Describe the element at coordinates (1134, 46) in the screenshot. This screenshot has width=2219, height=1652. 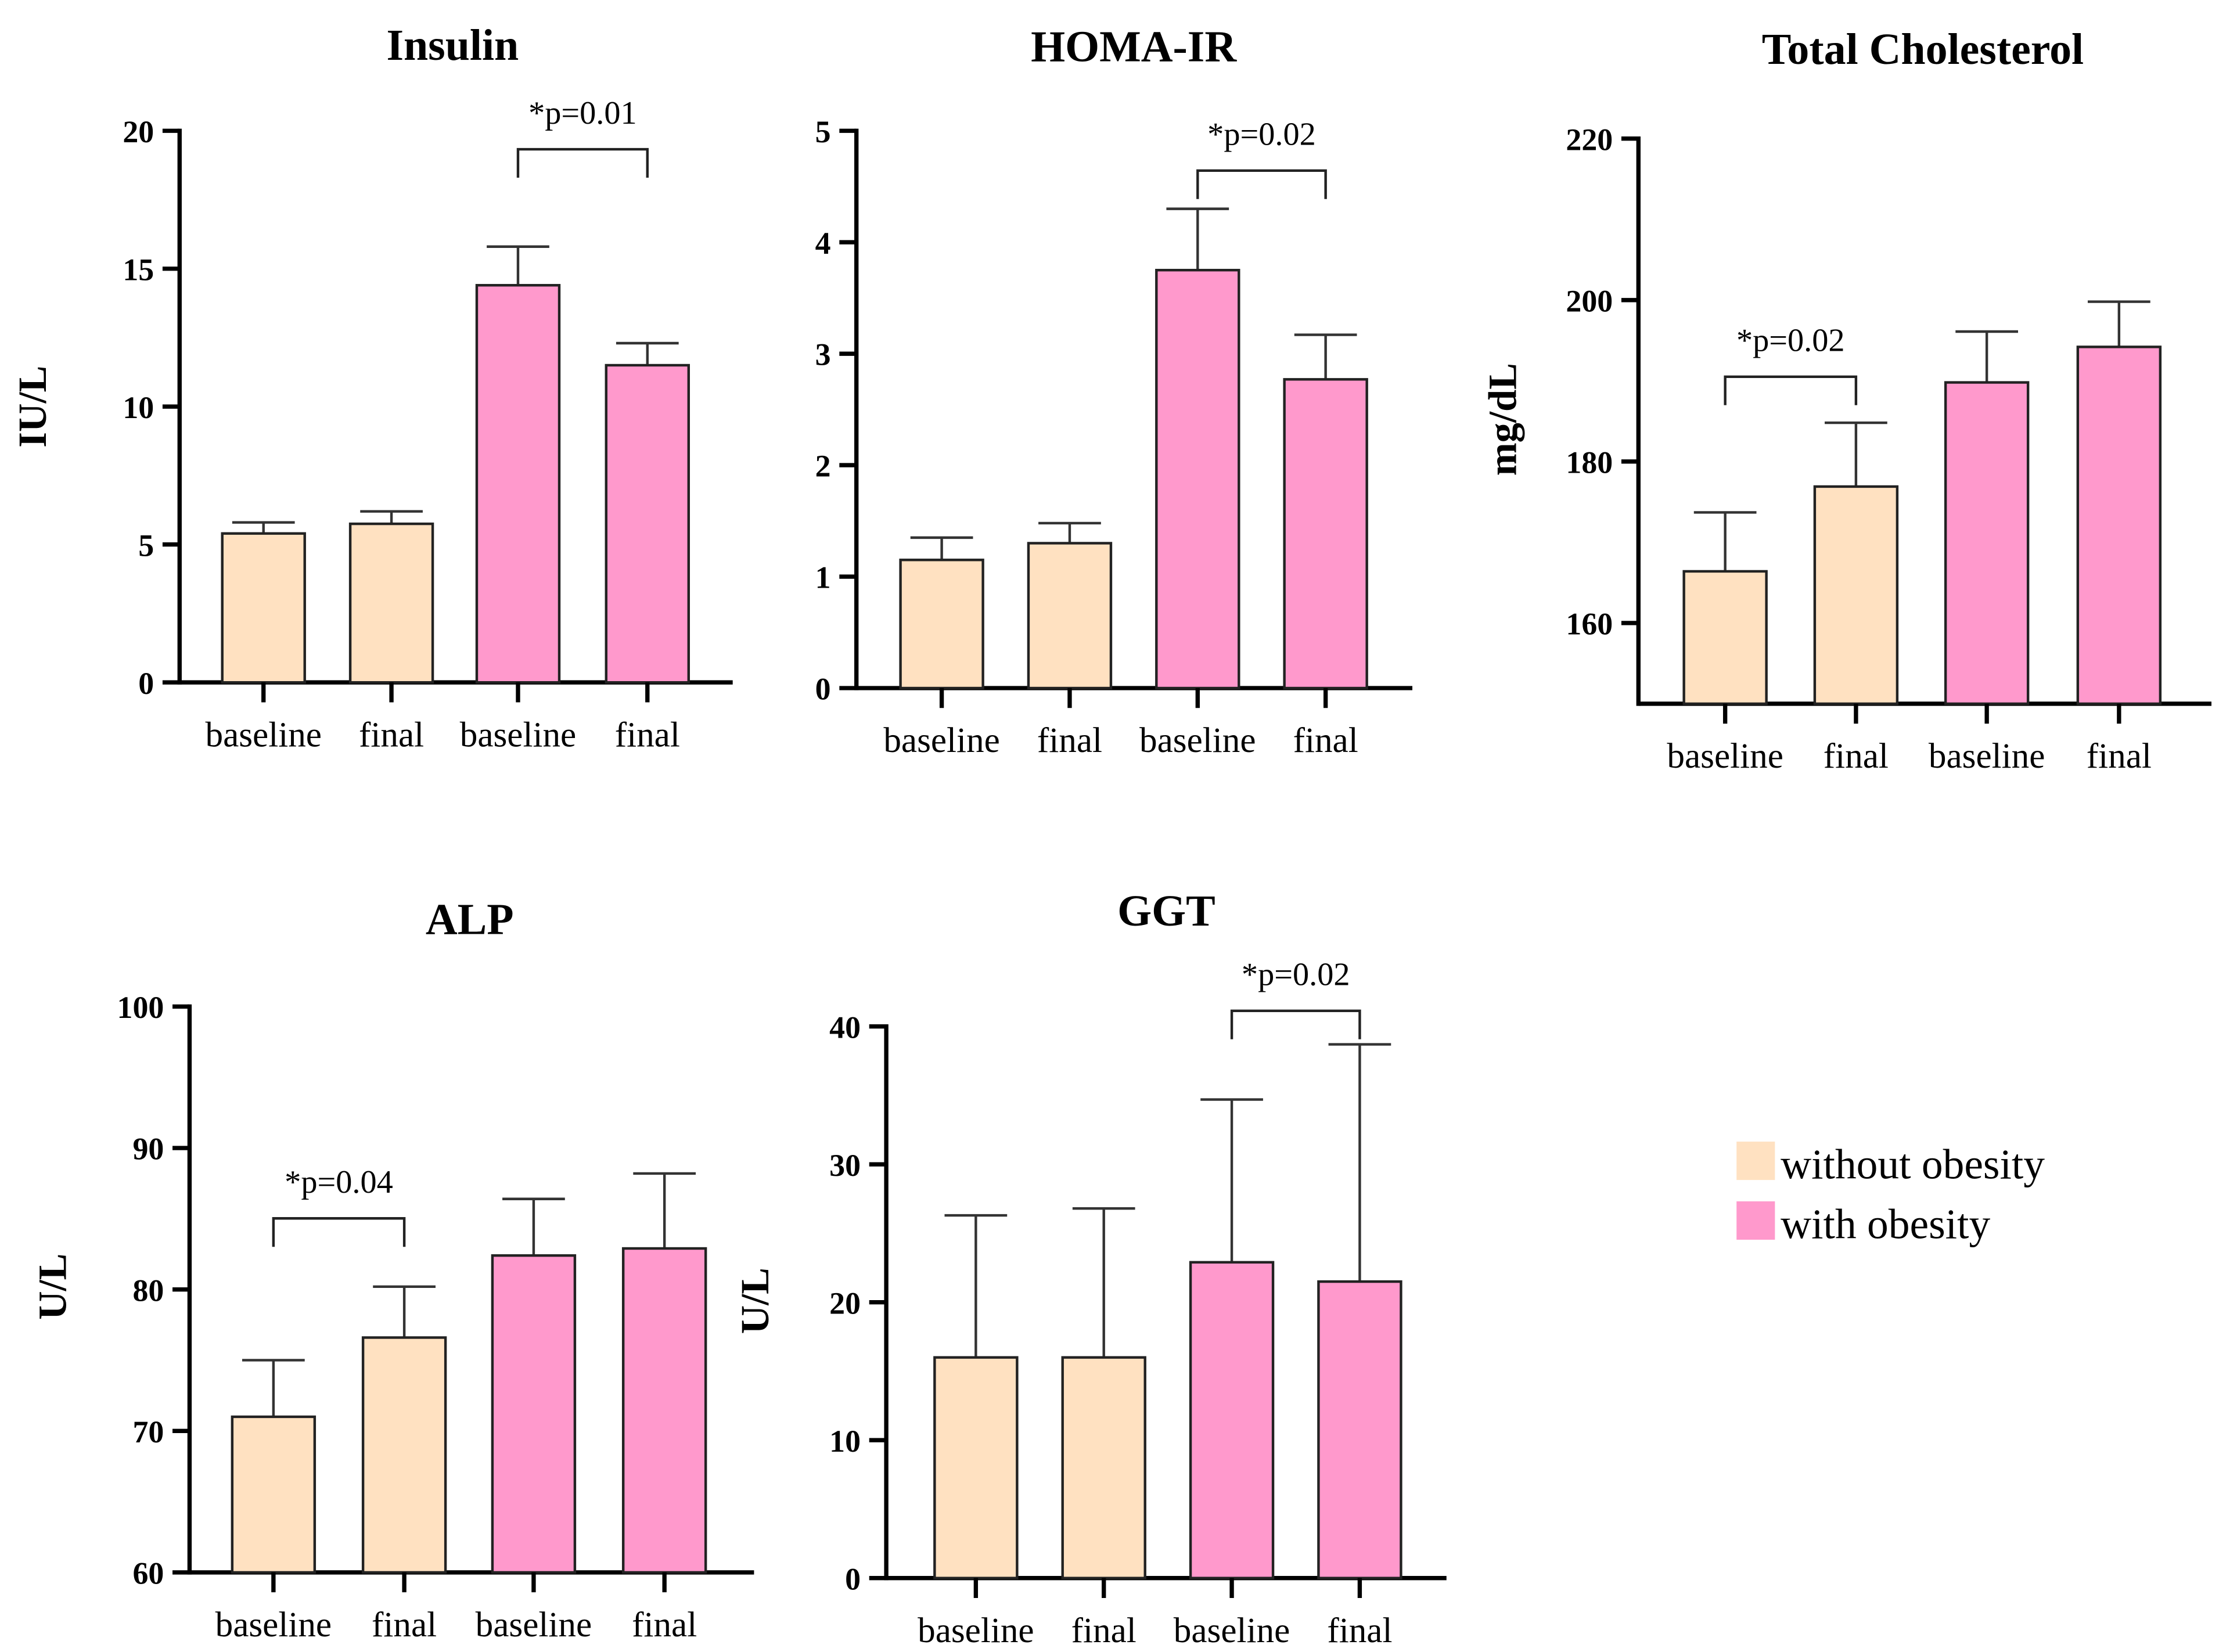
I see `chart-title: HOMA-IR` at that location.